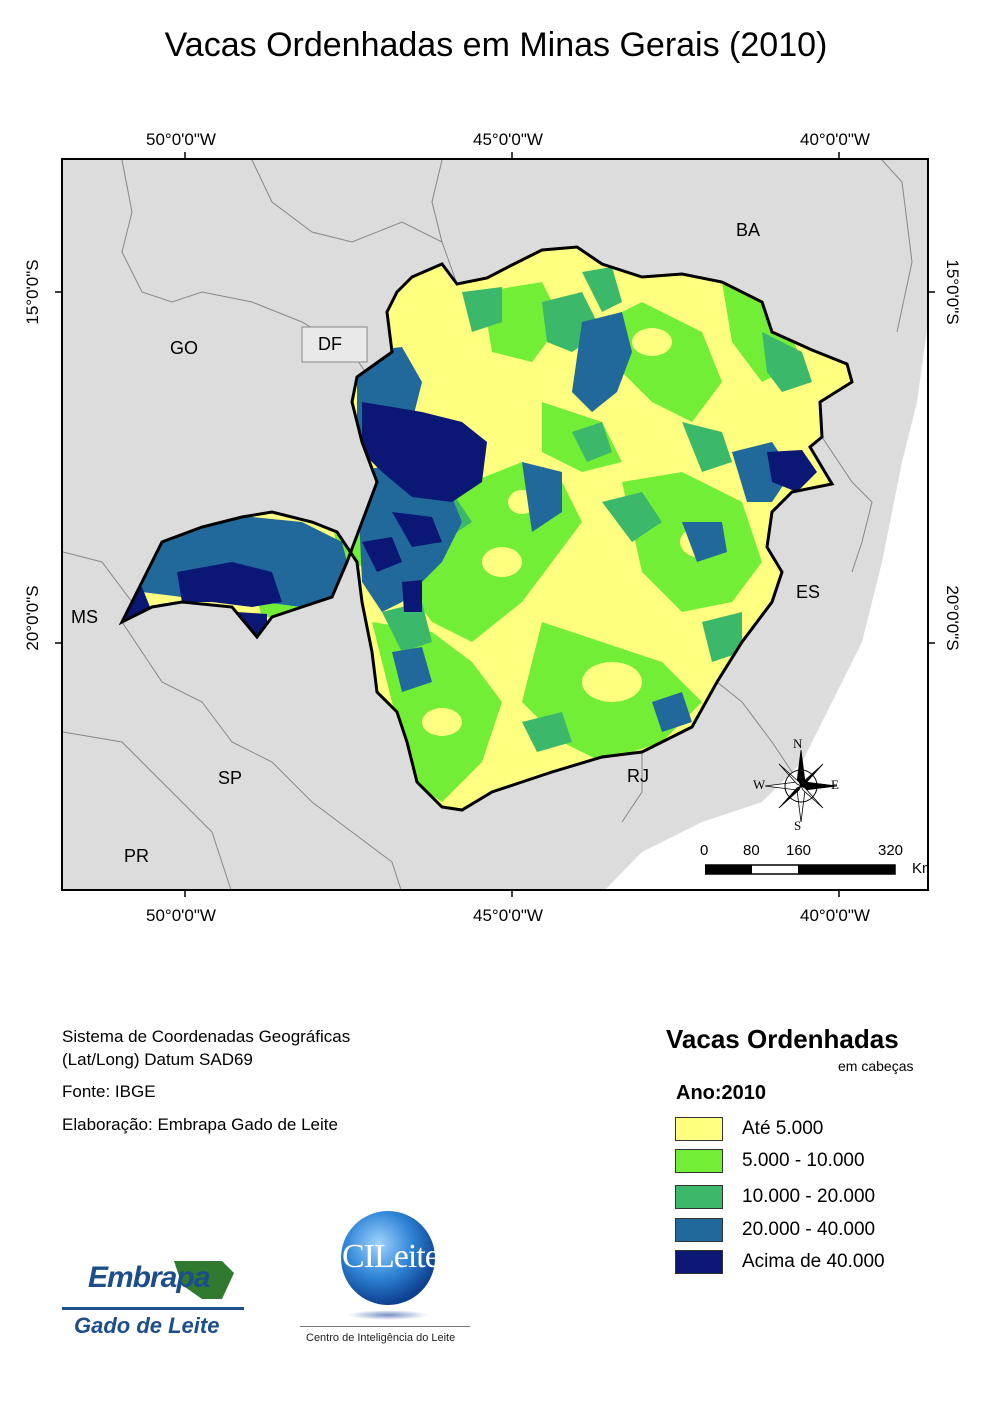  Describe the element at coordinates (157, 1059) in the screenshot. I see `info-datum: (Lat/Long) Datum SAD69` at that location.